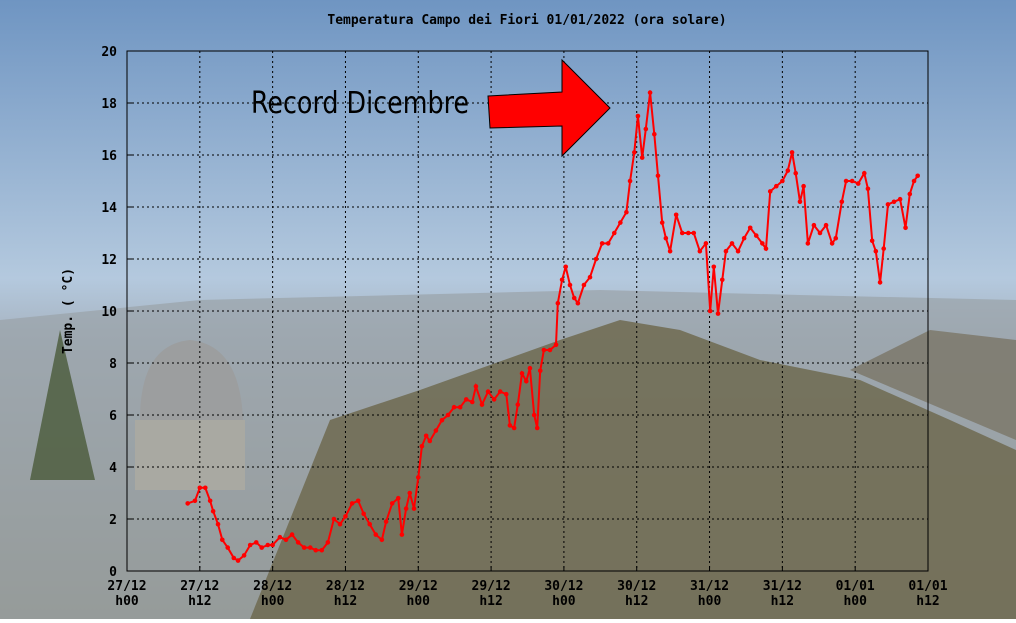  What do you see at coordinates (113, 468) in the screenshot?
I see `y-tick-label: 4` at bounding box center [113, 468].